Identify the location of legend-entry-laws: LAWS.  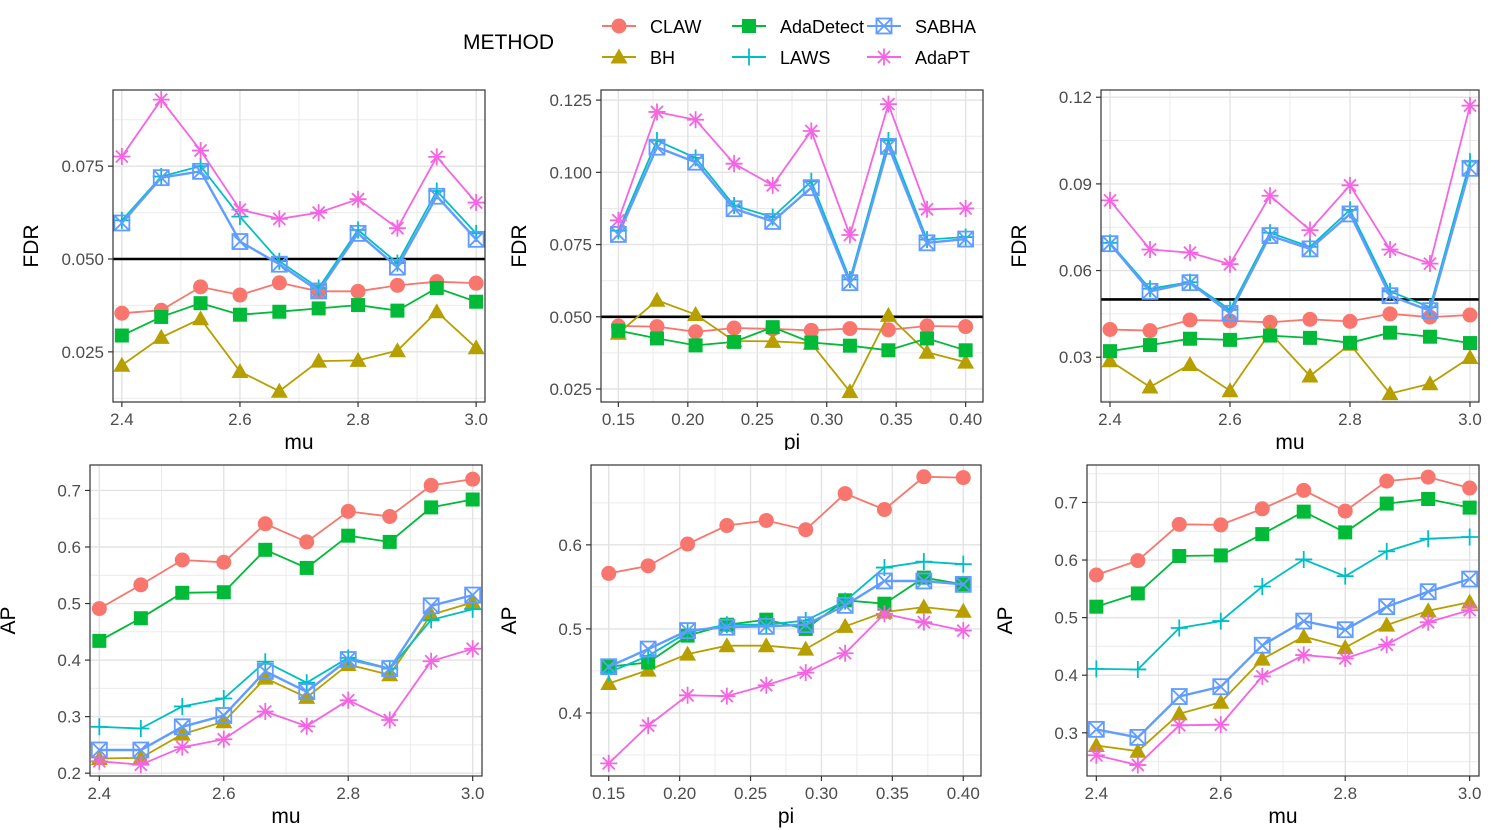
(781, 58).